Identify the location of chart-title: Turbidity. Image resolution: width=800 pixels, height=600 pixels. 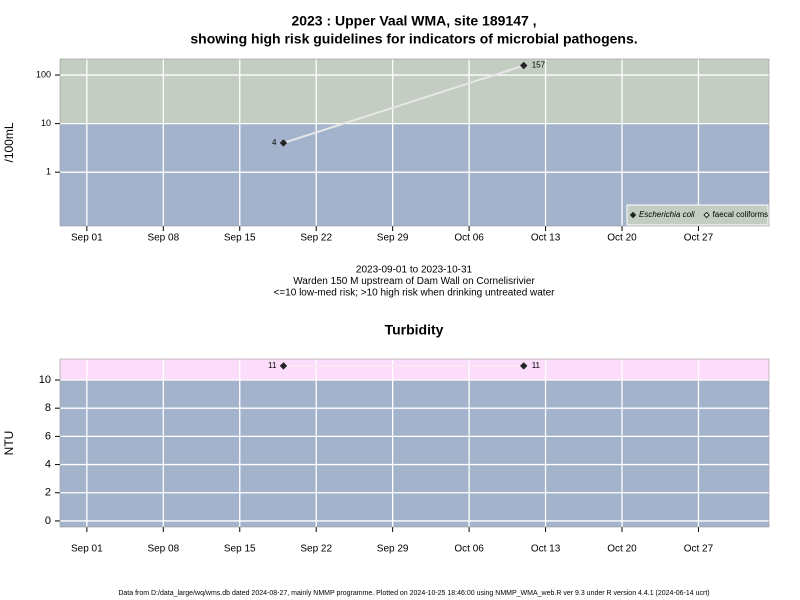
(414, 330).